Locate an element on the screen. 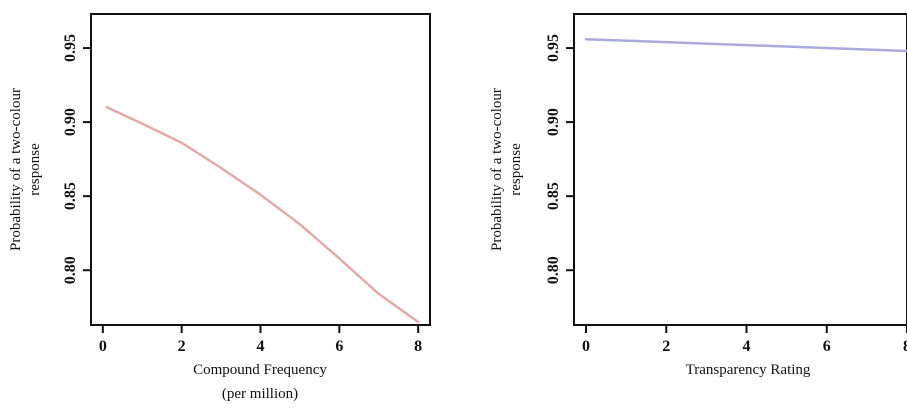 This screenshot has height=413, width=907. panel-1-x-tick-label: 2 is located at coordinates (182, 346).